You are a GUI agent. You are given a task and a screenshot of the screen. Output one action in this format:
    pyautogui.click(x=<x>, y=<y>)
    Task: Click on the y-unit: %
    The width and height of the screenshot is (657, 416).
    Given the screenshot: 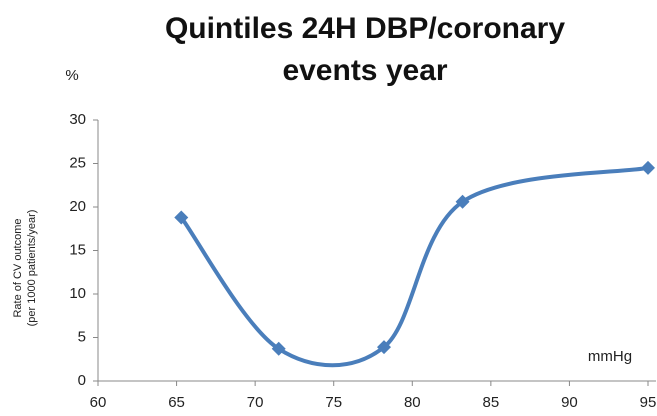 What is the action you would take?
    pyautogui.click(x=71, y=75)
    